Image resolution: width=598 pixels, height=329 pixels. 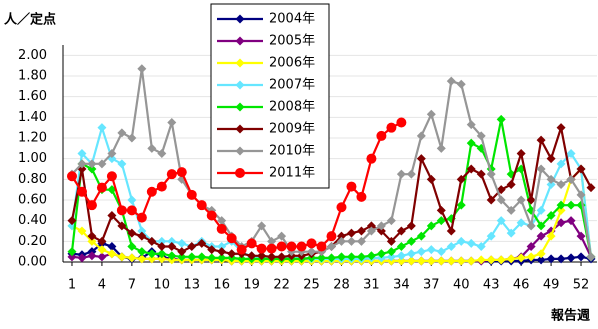 I want to click on y-tick-label: 0.40, so click(x=32, y=220).